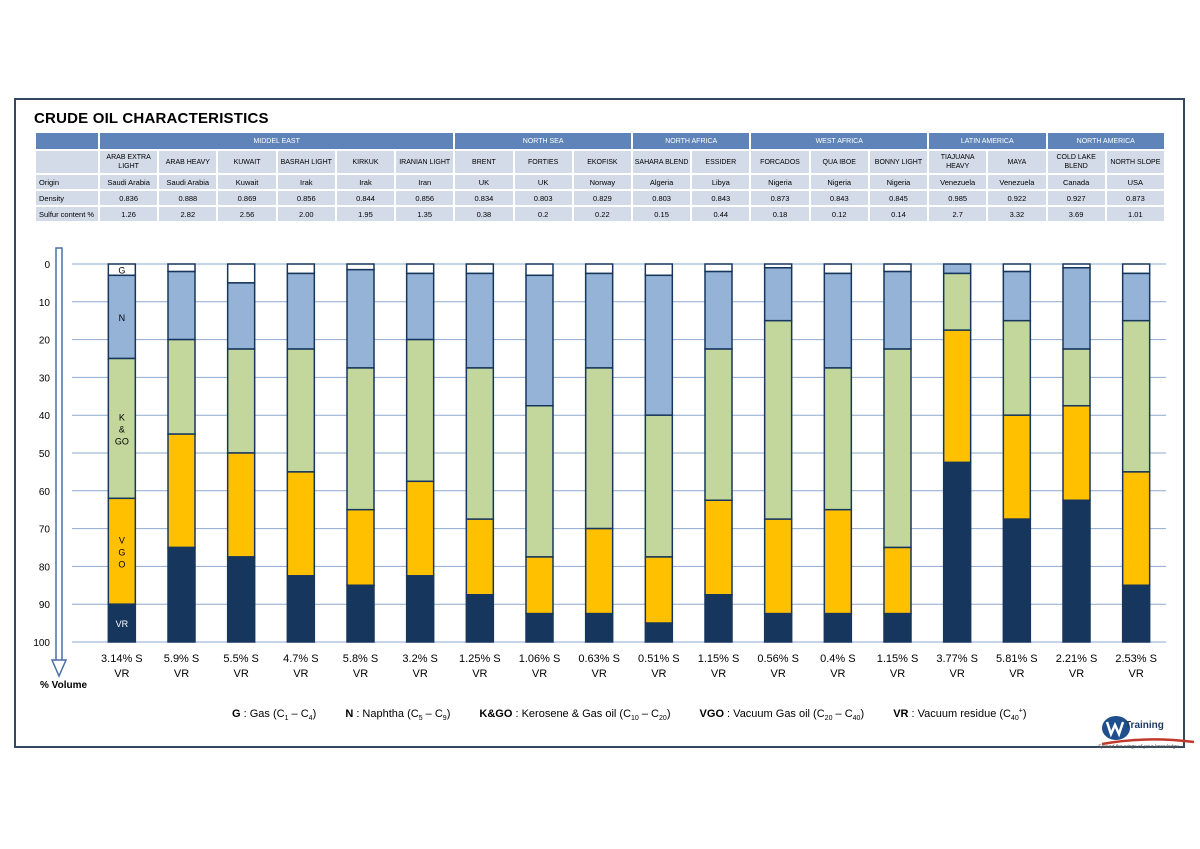  Describe the element at coordinates (247, 182) in the screenshot. I see `table-cell: Kuwait` at that location.